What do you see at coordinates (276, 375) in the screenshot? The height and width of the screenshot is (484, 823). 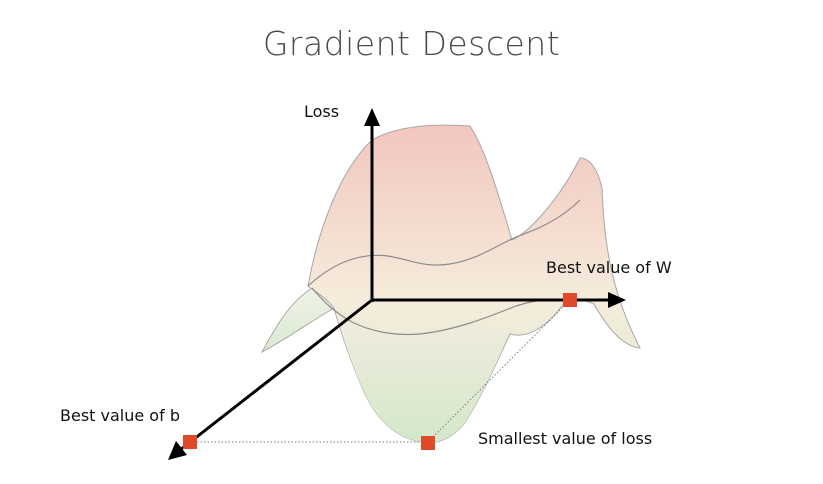 I see `b-axis` at bounding box center [276, 375].